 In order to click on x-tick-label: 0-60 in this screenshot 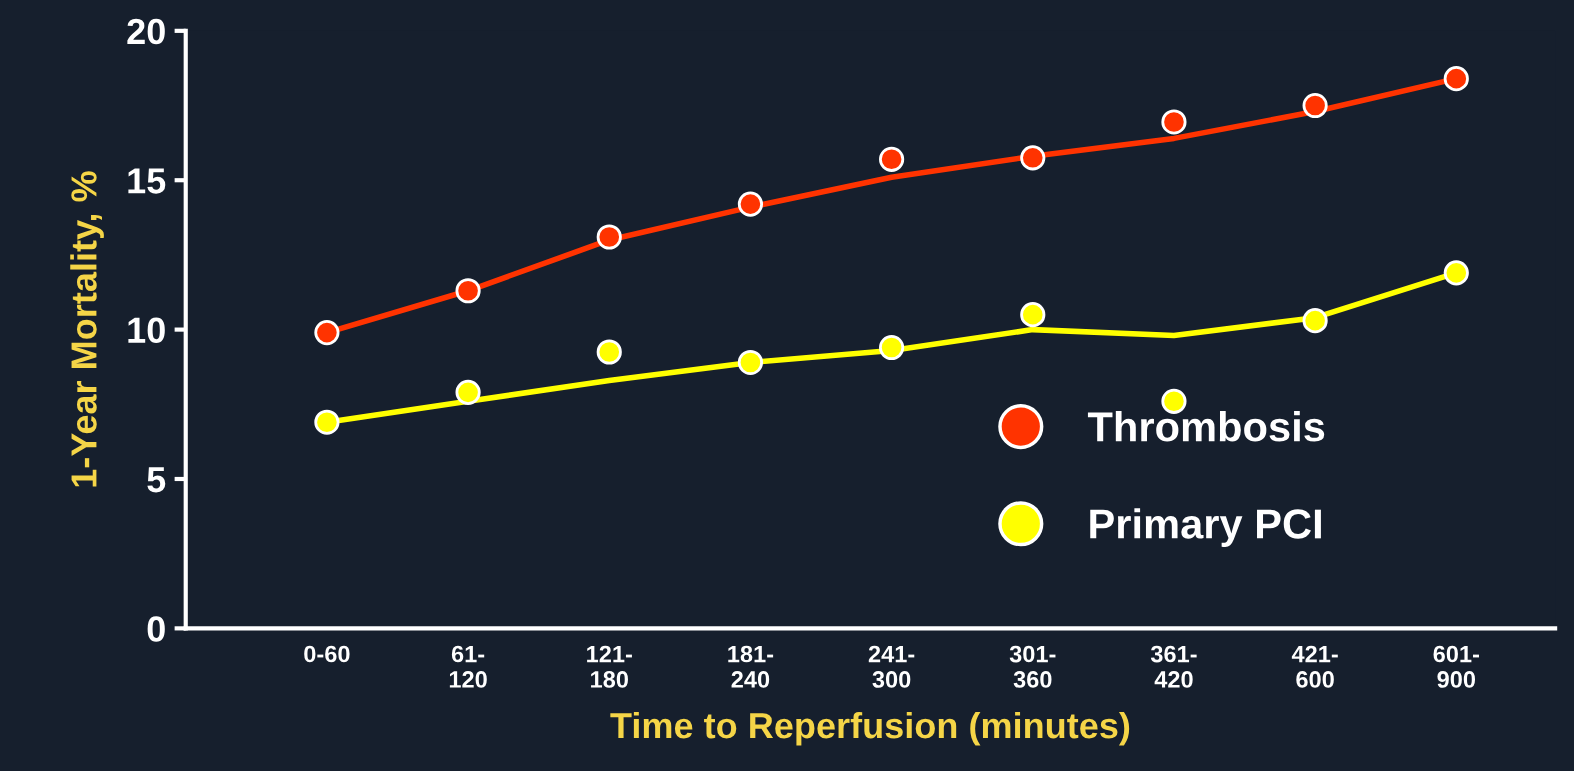, I will do `click(327, 654)`.